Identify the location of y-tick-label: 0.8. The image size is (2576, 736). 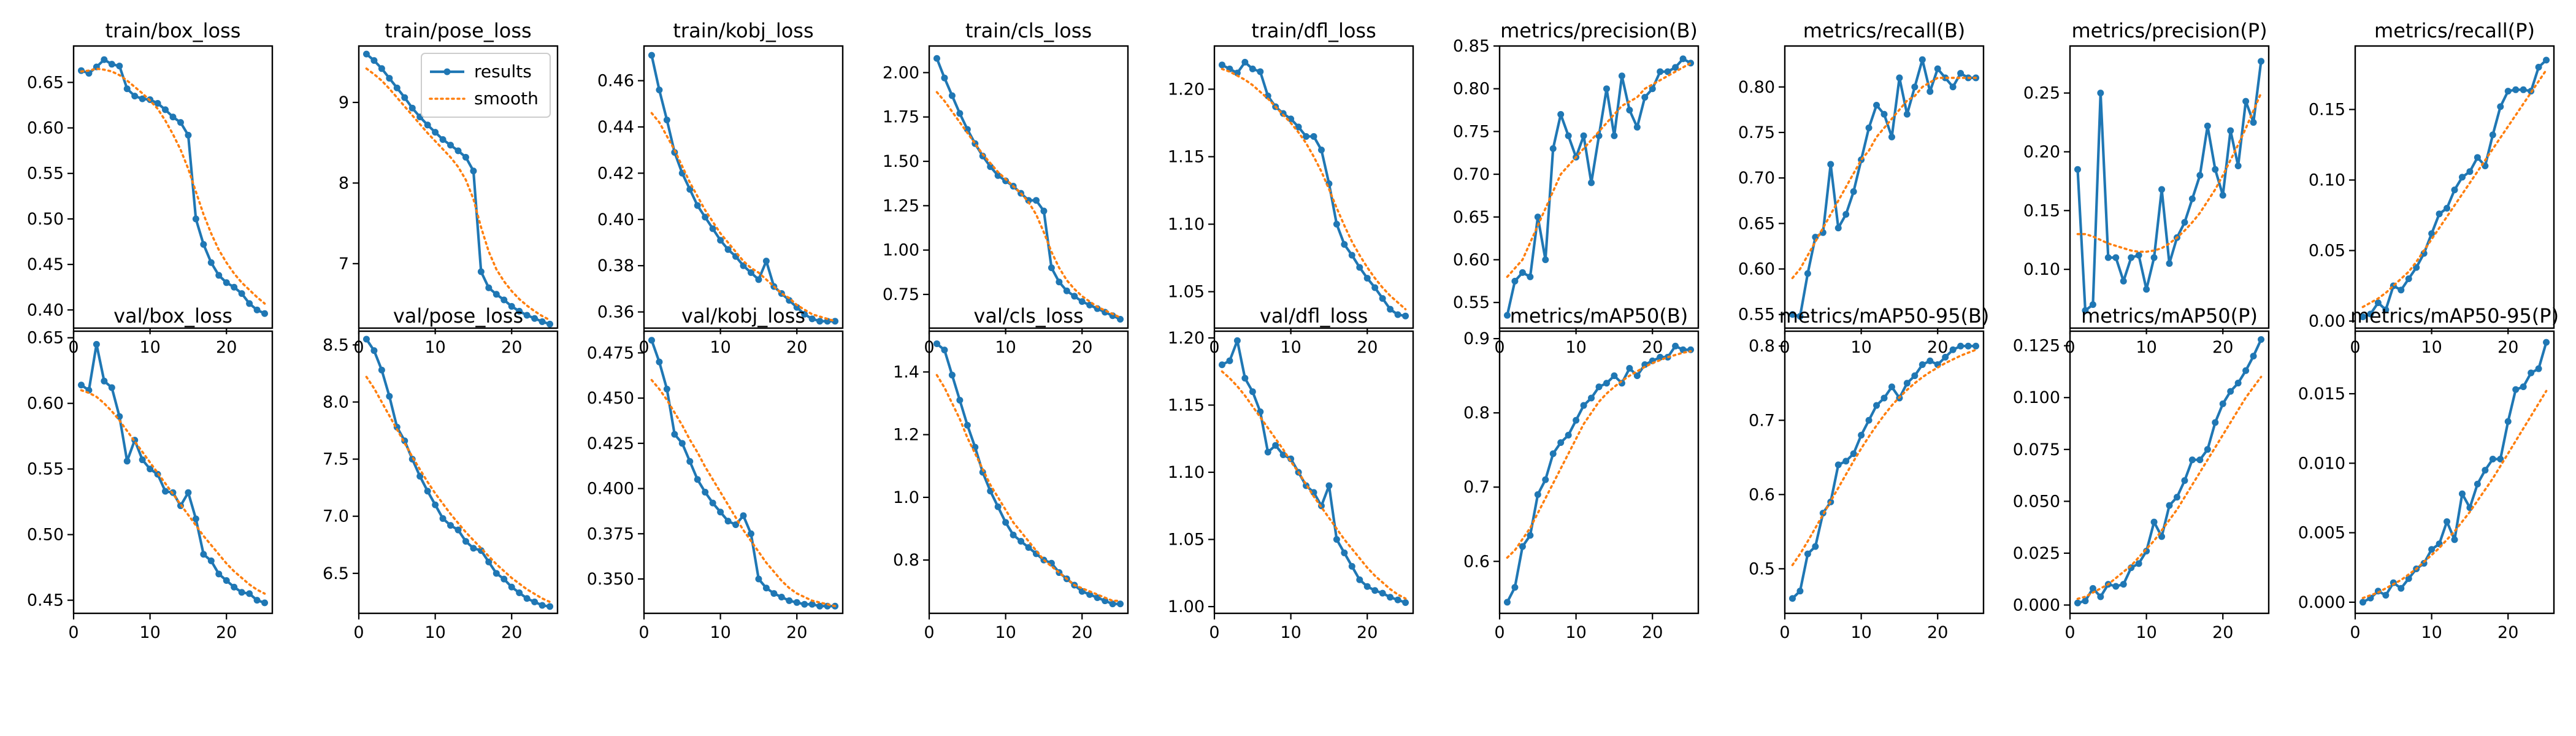
(1762, 346).